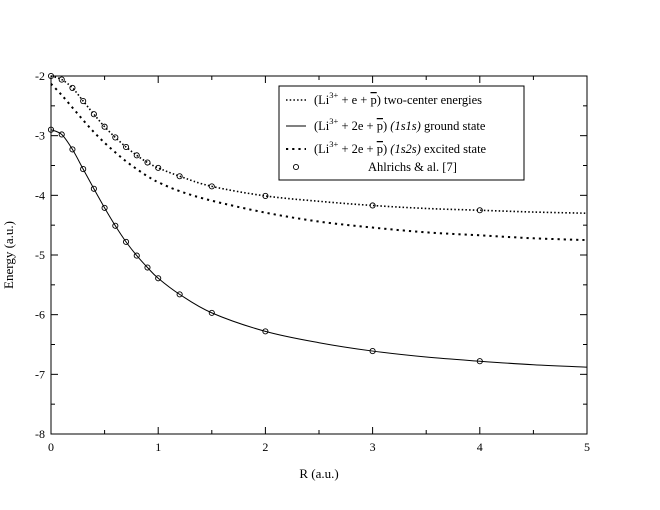 This screenshot has height=510, width=660. I want to click on legend-entry-2: (Li3+ + 2e + p) (1s1s) ground state, so click(400, 124).